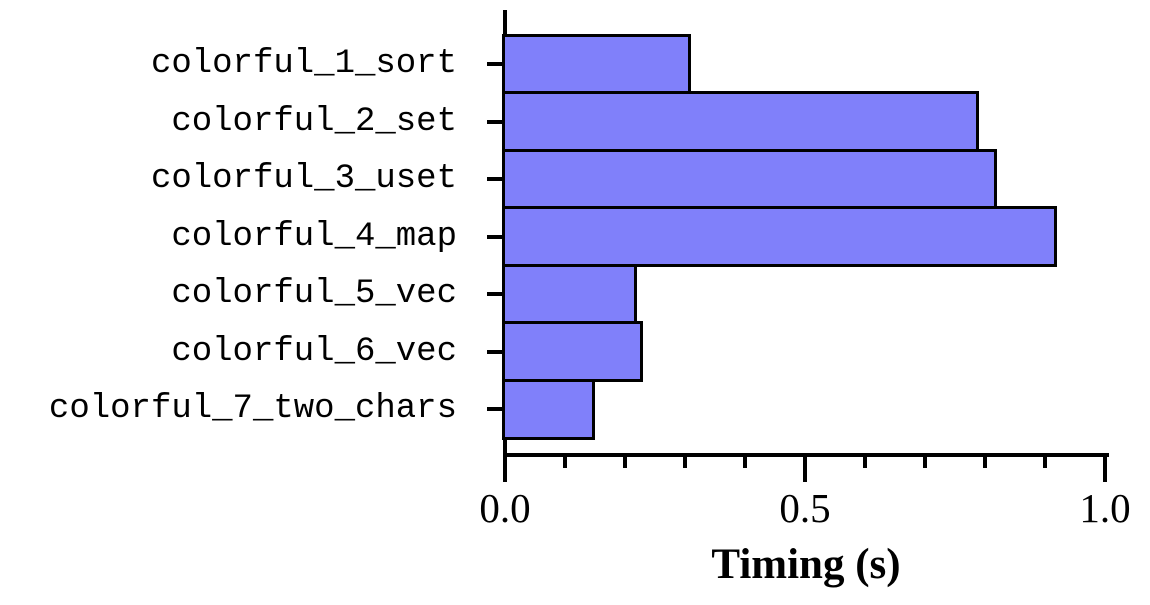 The height and width of the screenshot is (605, 1150). I want to click on y-tick-colorful_1_sort, so click(495, 64).